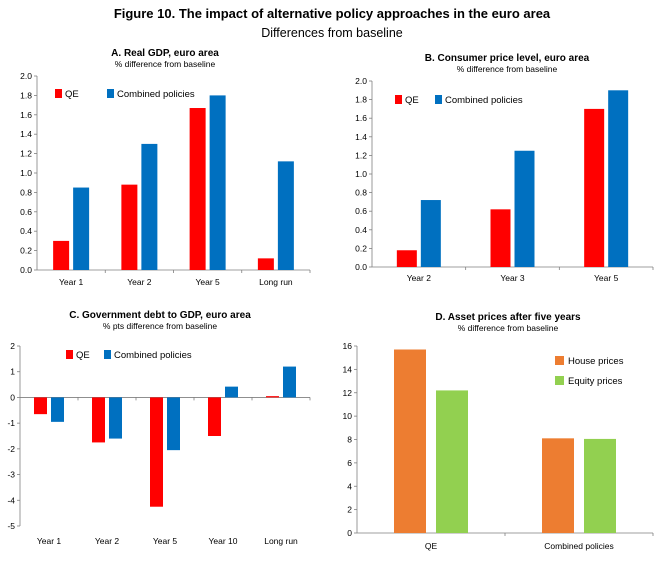  Describe the element at coordinates (160, 326) in the screenshot. I see `panel-c-subtitle: % pts difference from baseline` at that location.